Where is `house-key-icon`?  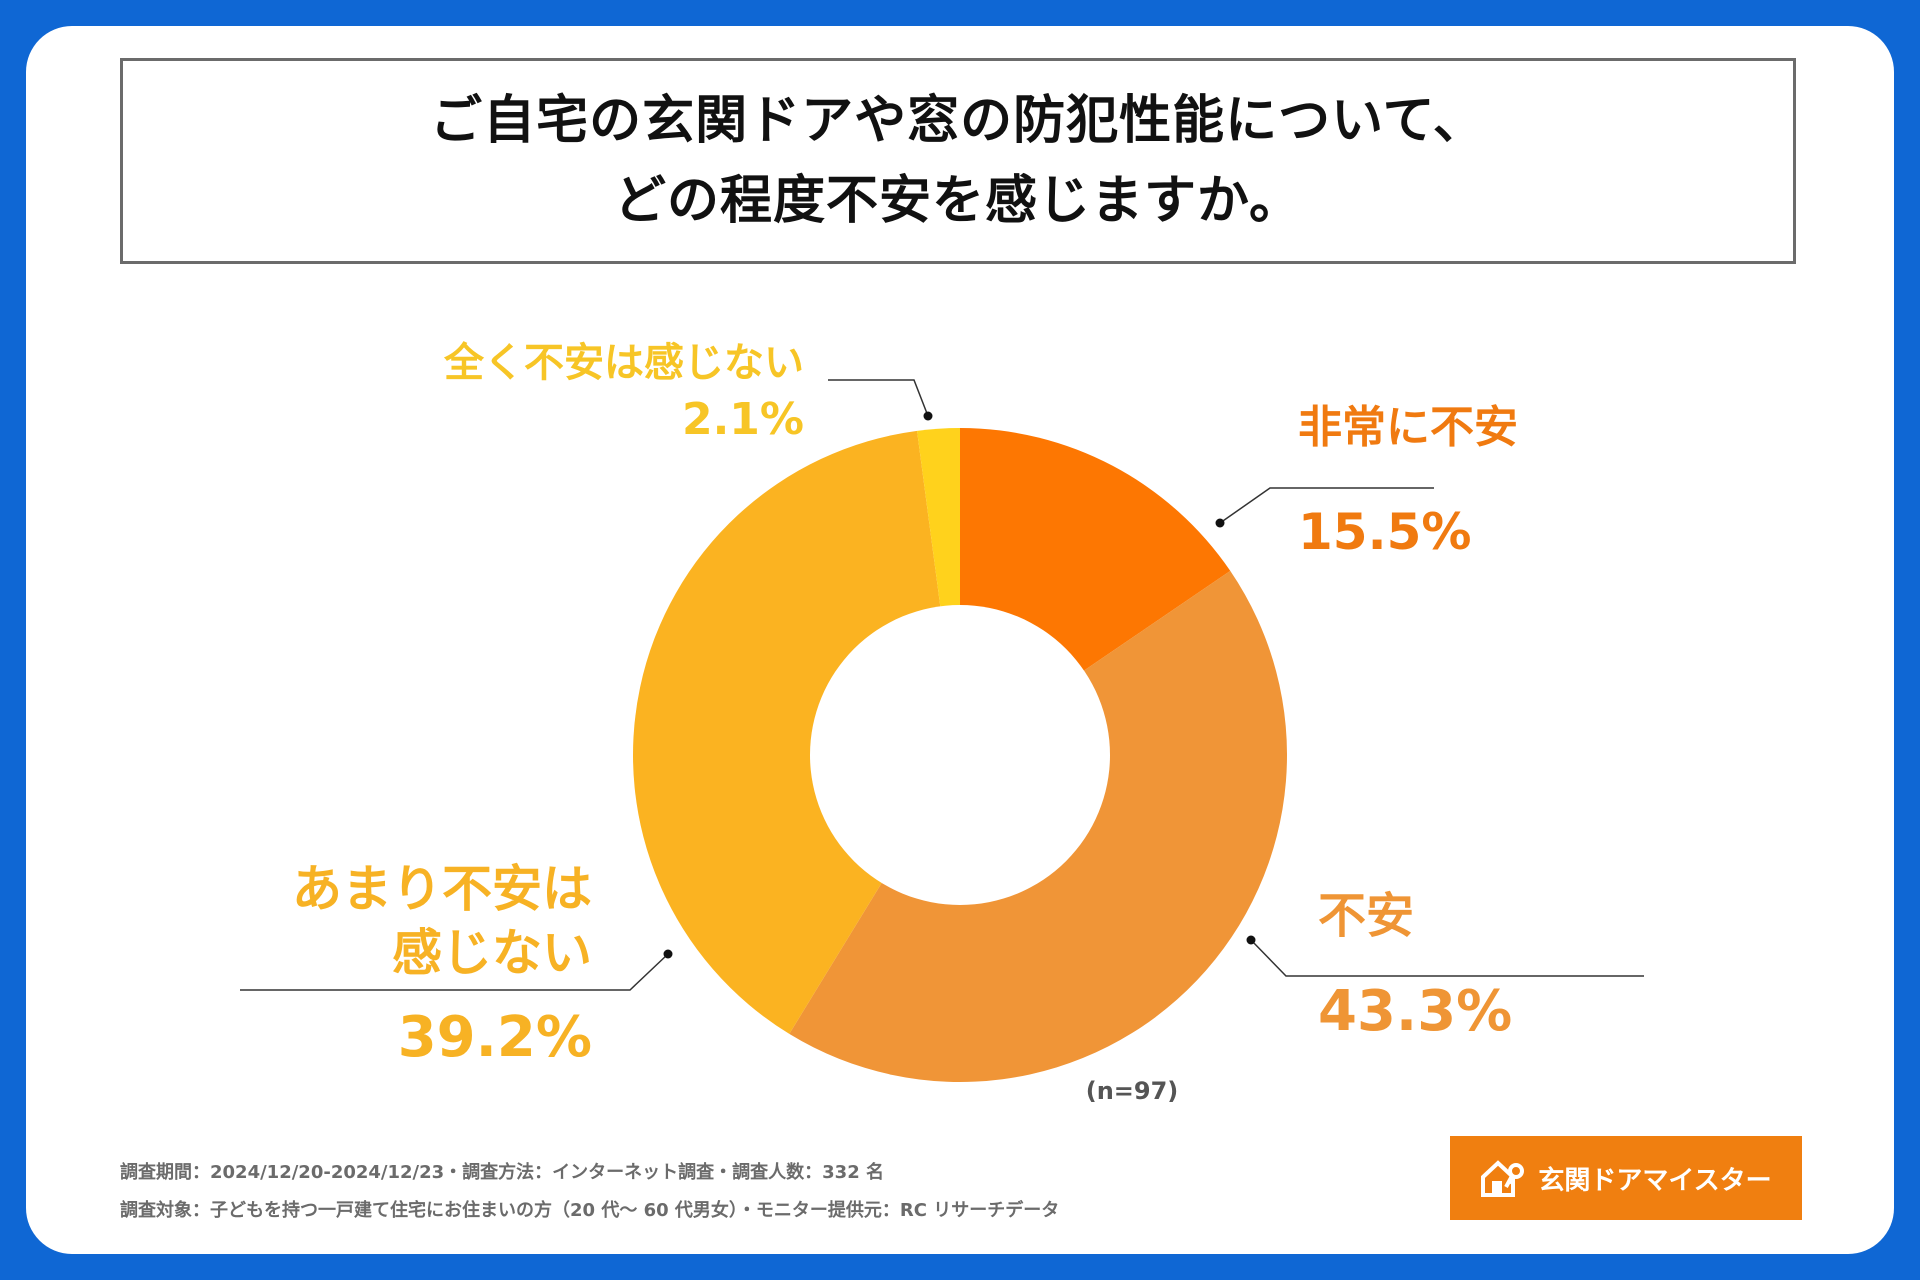 house-key-icon is located at coordinates (1503, 1178).